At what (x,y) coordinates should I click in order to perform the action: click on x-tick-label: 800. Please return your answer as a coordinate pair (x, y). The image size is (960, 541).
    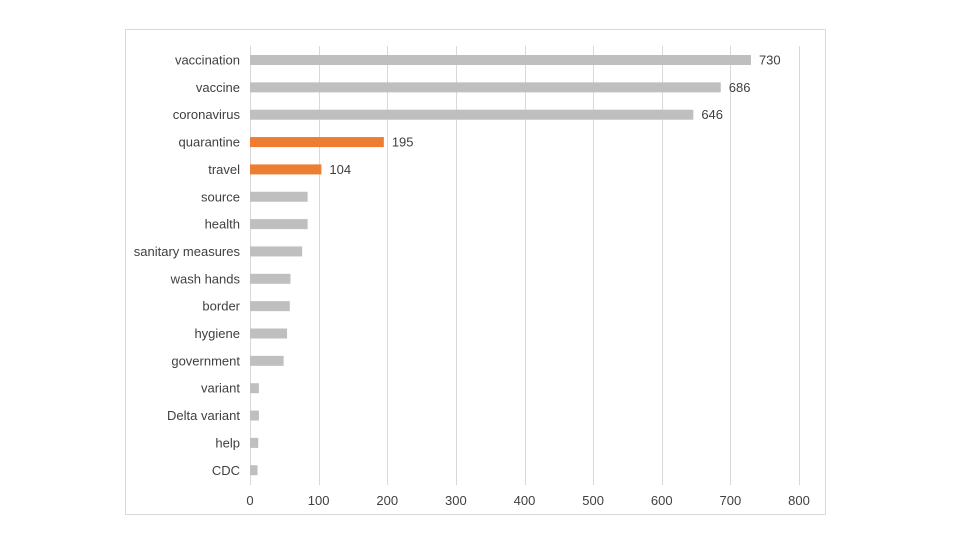
    Looking at the image, I should click on (799, 500).